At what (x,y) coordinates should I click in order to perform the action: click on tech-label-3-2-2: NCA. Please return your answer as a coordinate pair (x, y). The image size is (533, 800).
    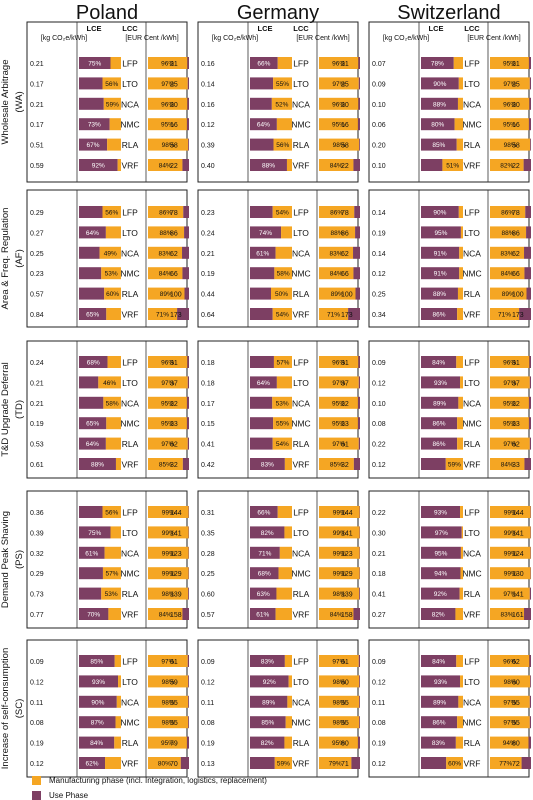
    Looking at the image, I should click on (472, 553).